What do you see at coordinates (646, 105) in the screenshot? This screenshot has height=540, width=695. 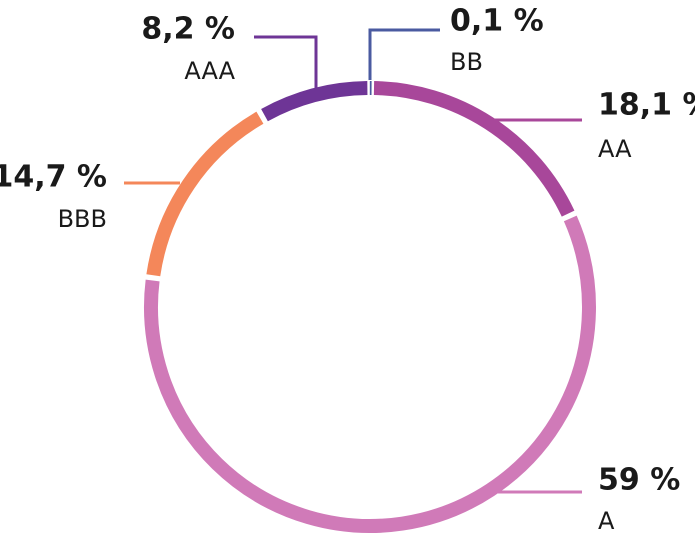 I see `value-label: 18,1 %` at bounding box center [646, 105].